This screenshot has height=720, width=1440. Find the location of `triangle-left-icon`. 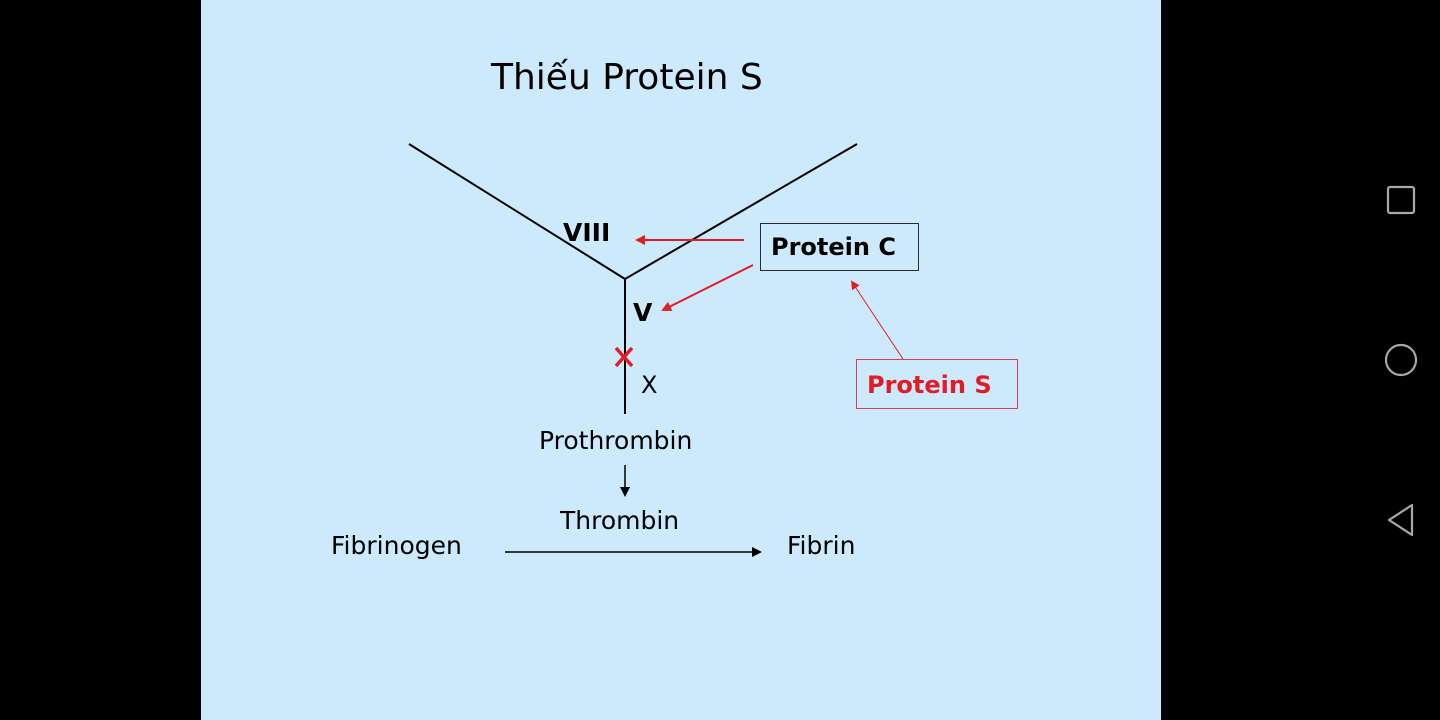

triangle-left-icon is located at coordinates (1400, 520).